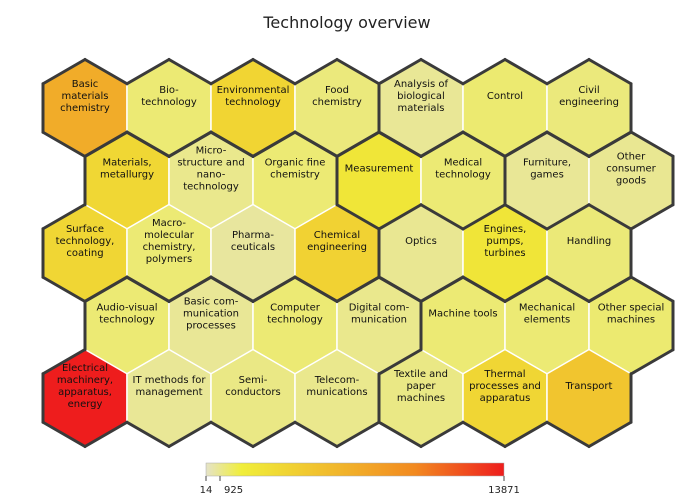 The height and width of the screenshot is (503, 694). Describe the element at coordinates (421, 241) in the screenshot. I see `hex-label-line: Optics` at that location.